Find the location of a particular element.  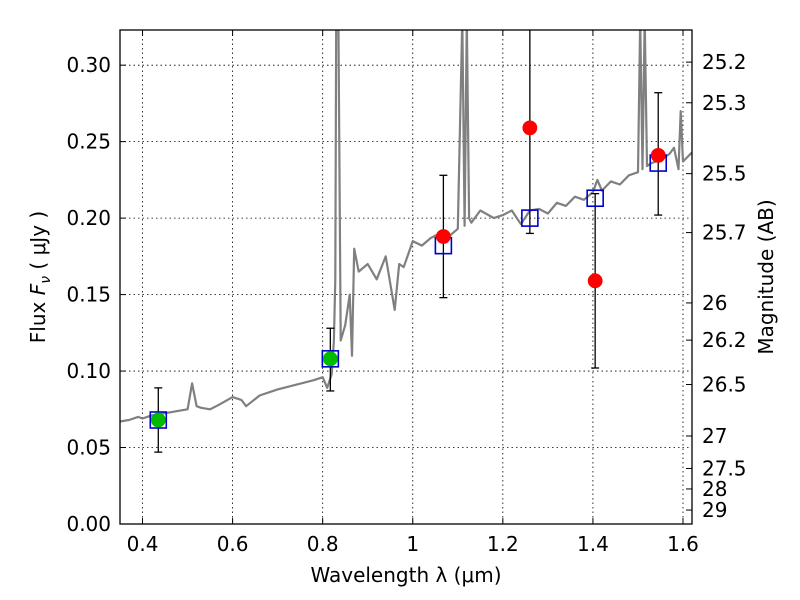

x-tick-label: 1.2 is located at coordinates (503, 544).